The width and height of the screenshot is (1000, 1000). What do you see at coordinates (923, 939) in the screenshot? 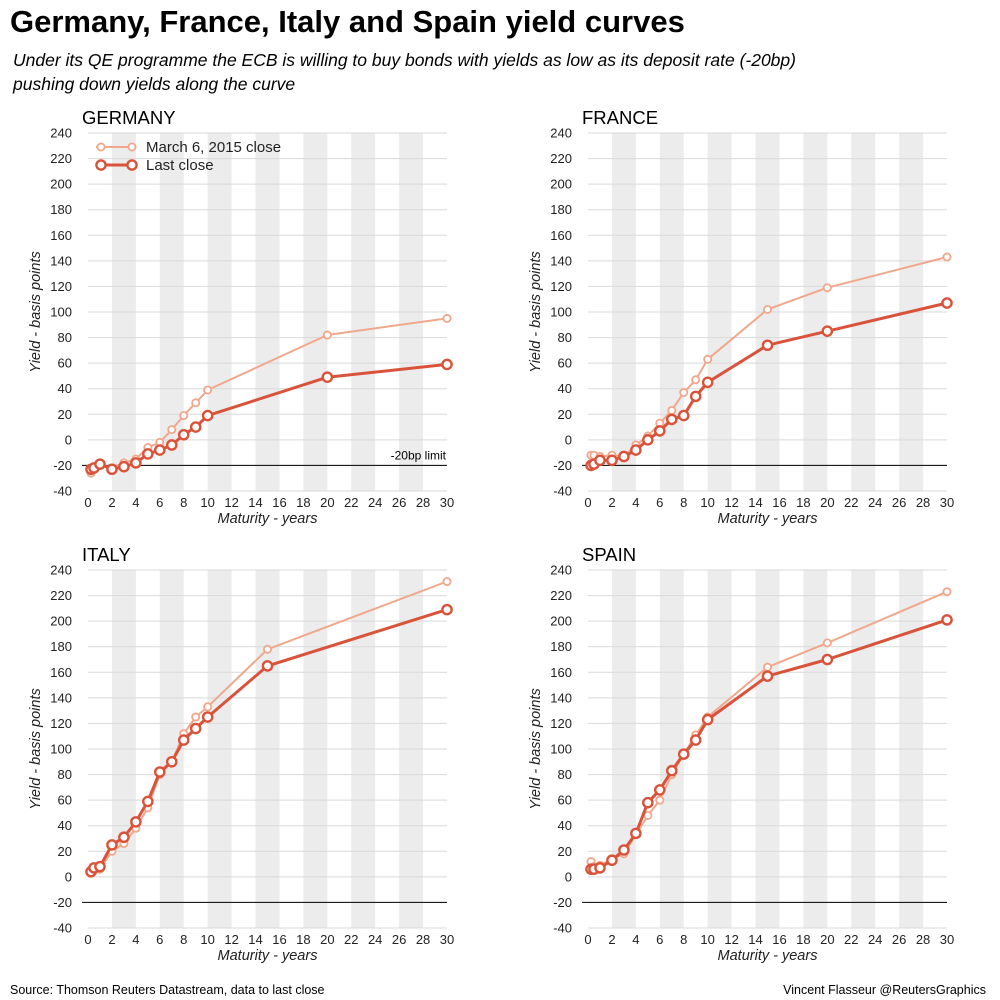
I see `x-tick-label: 28` at bounding box center [923, 939].